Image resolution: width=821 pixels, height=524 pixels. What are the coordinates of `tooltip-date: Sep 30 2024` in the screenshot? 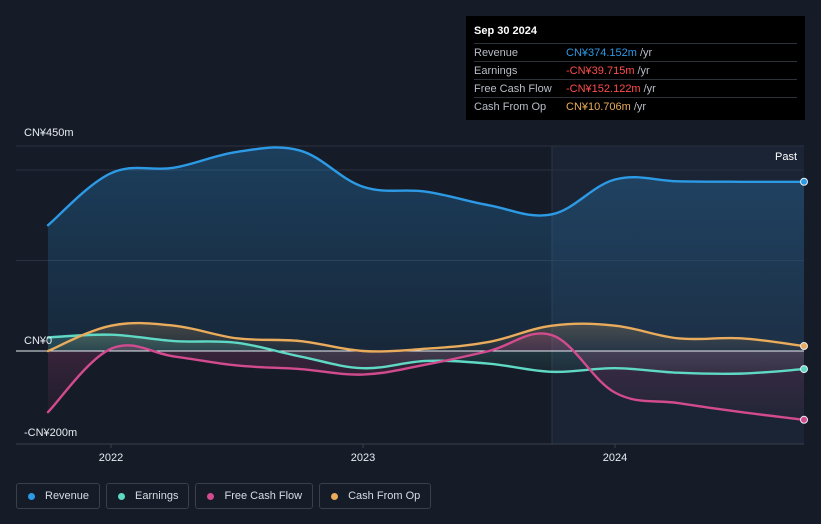 It's located at (505, 31).